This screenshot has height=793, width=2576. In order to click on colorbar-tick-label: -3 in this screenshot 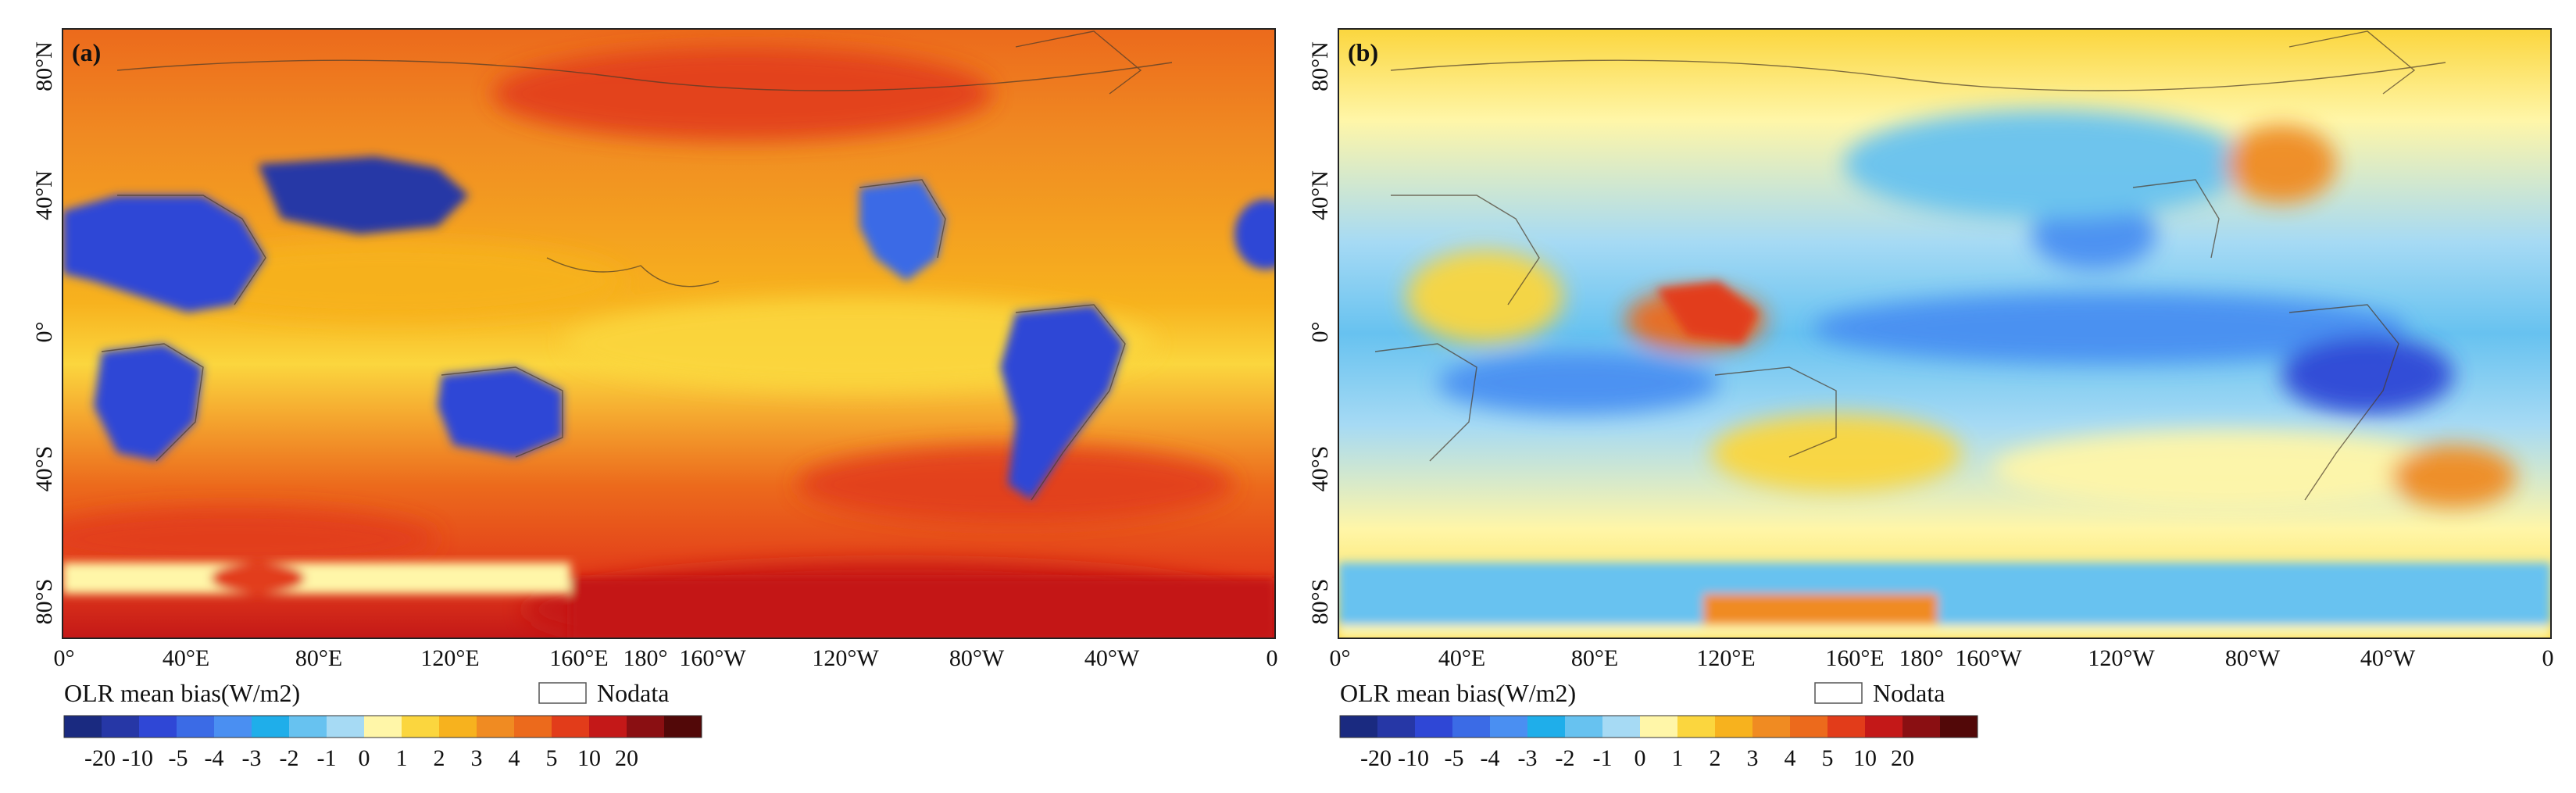, I will do `click(252, 758)`.